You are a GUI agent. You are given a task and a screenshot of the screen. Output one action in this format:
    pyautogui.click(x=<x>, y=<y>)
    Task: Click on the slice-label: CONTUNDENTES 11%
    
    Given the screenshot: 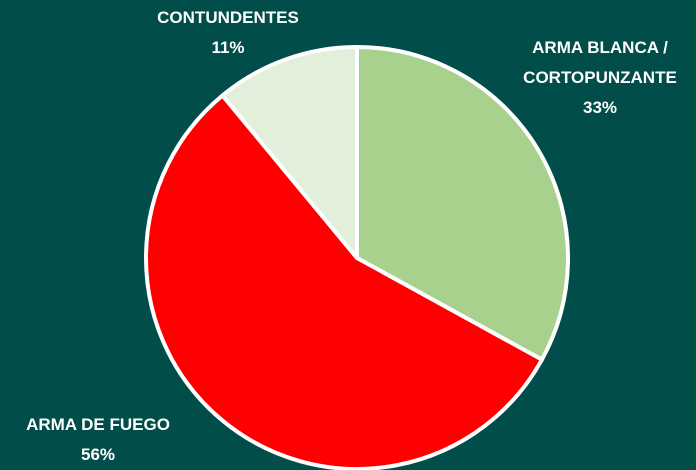 What is the action you would take?
    pyautogui.click(x=228, y=33)
    